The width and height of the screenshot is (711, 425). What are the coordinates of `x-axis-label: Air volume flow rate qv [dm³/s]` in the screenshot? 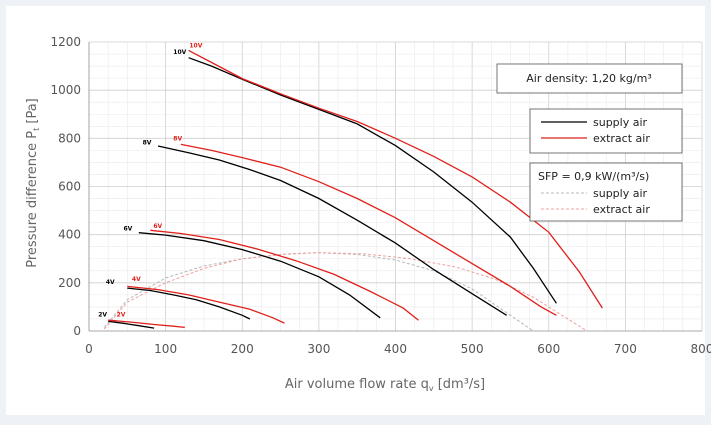 It's located at (385, 385).